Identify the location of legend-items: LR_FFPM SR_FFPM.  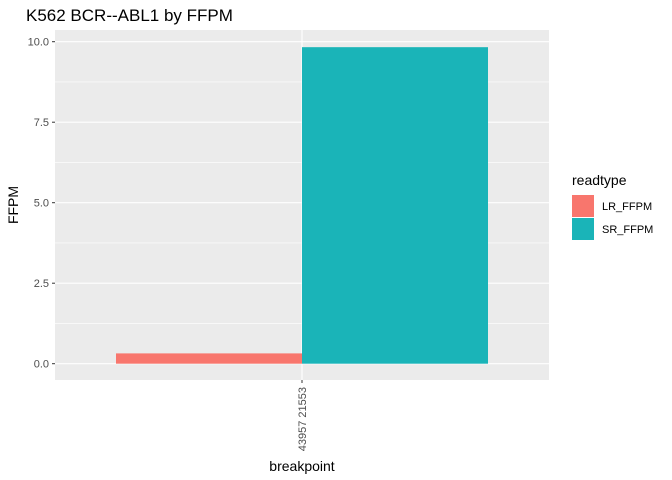
(612, 217).